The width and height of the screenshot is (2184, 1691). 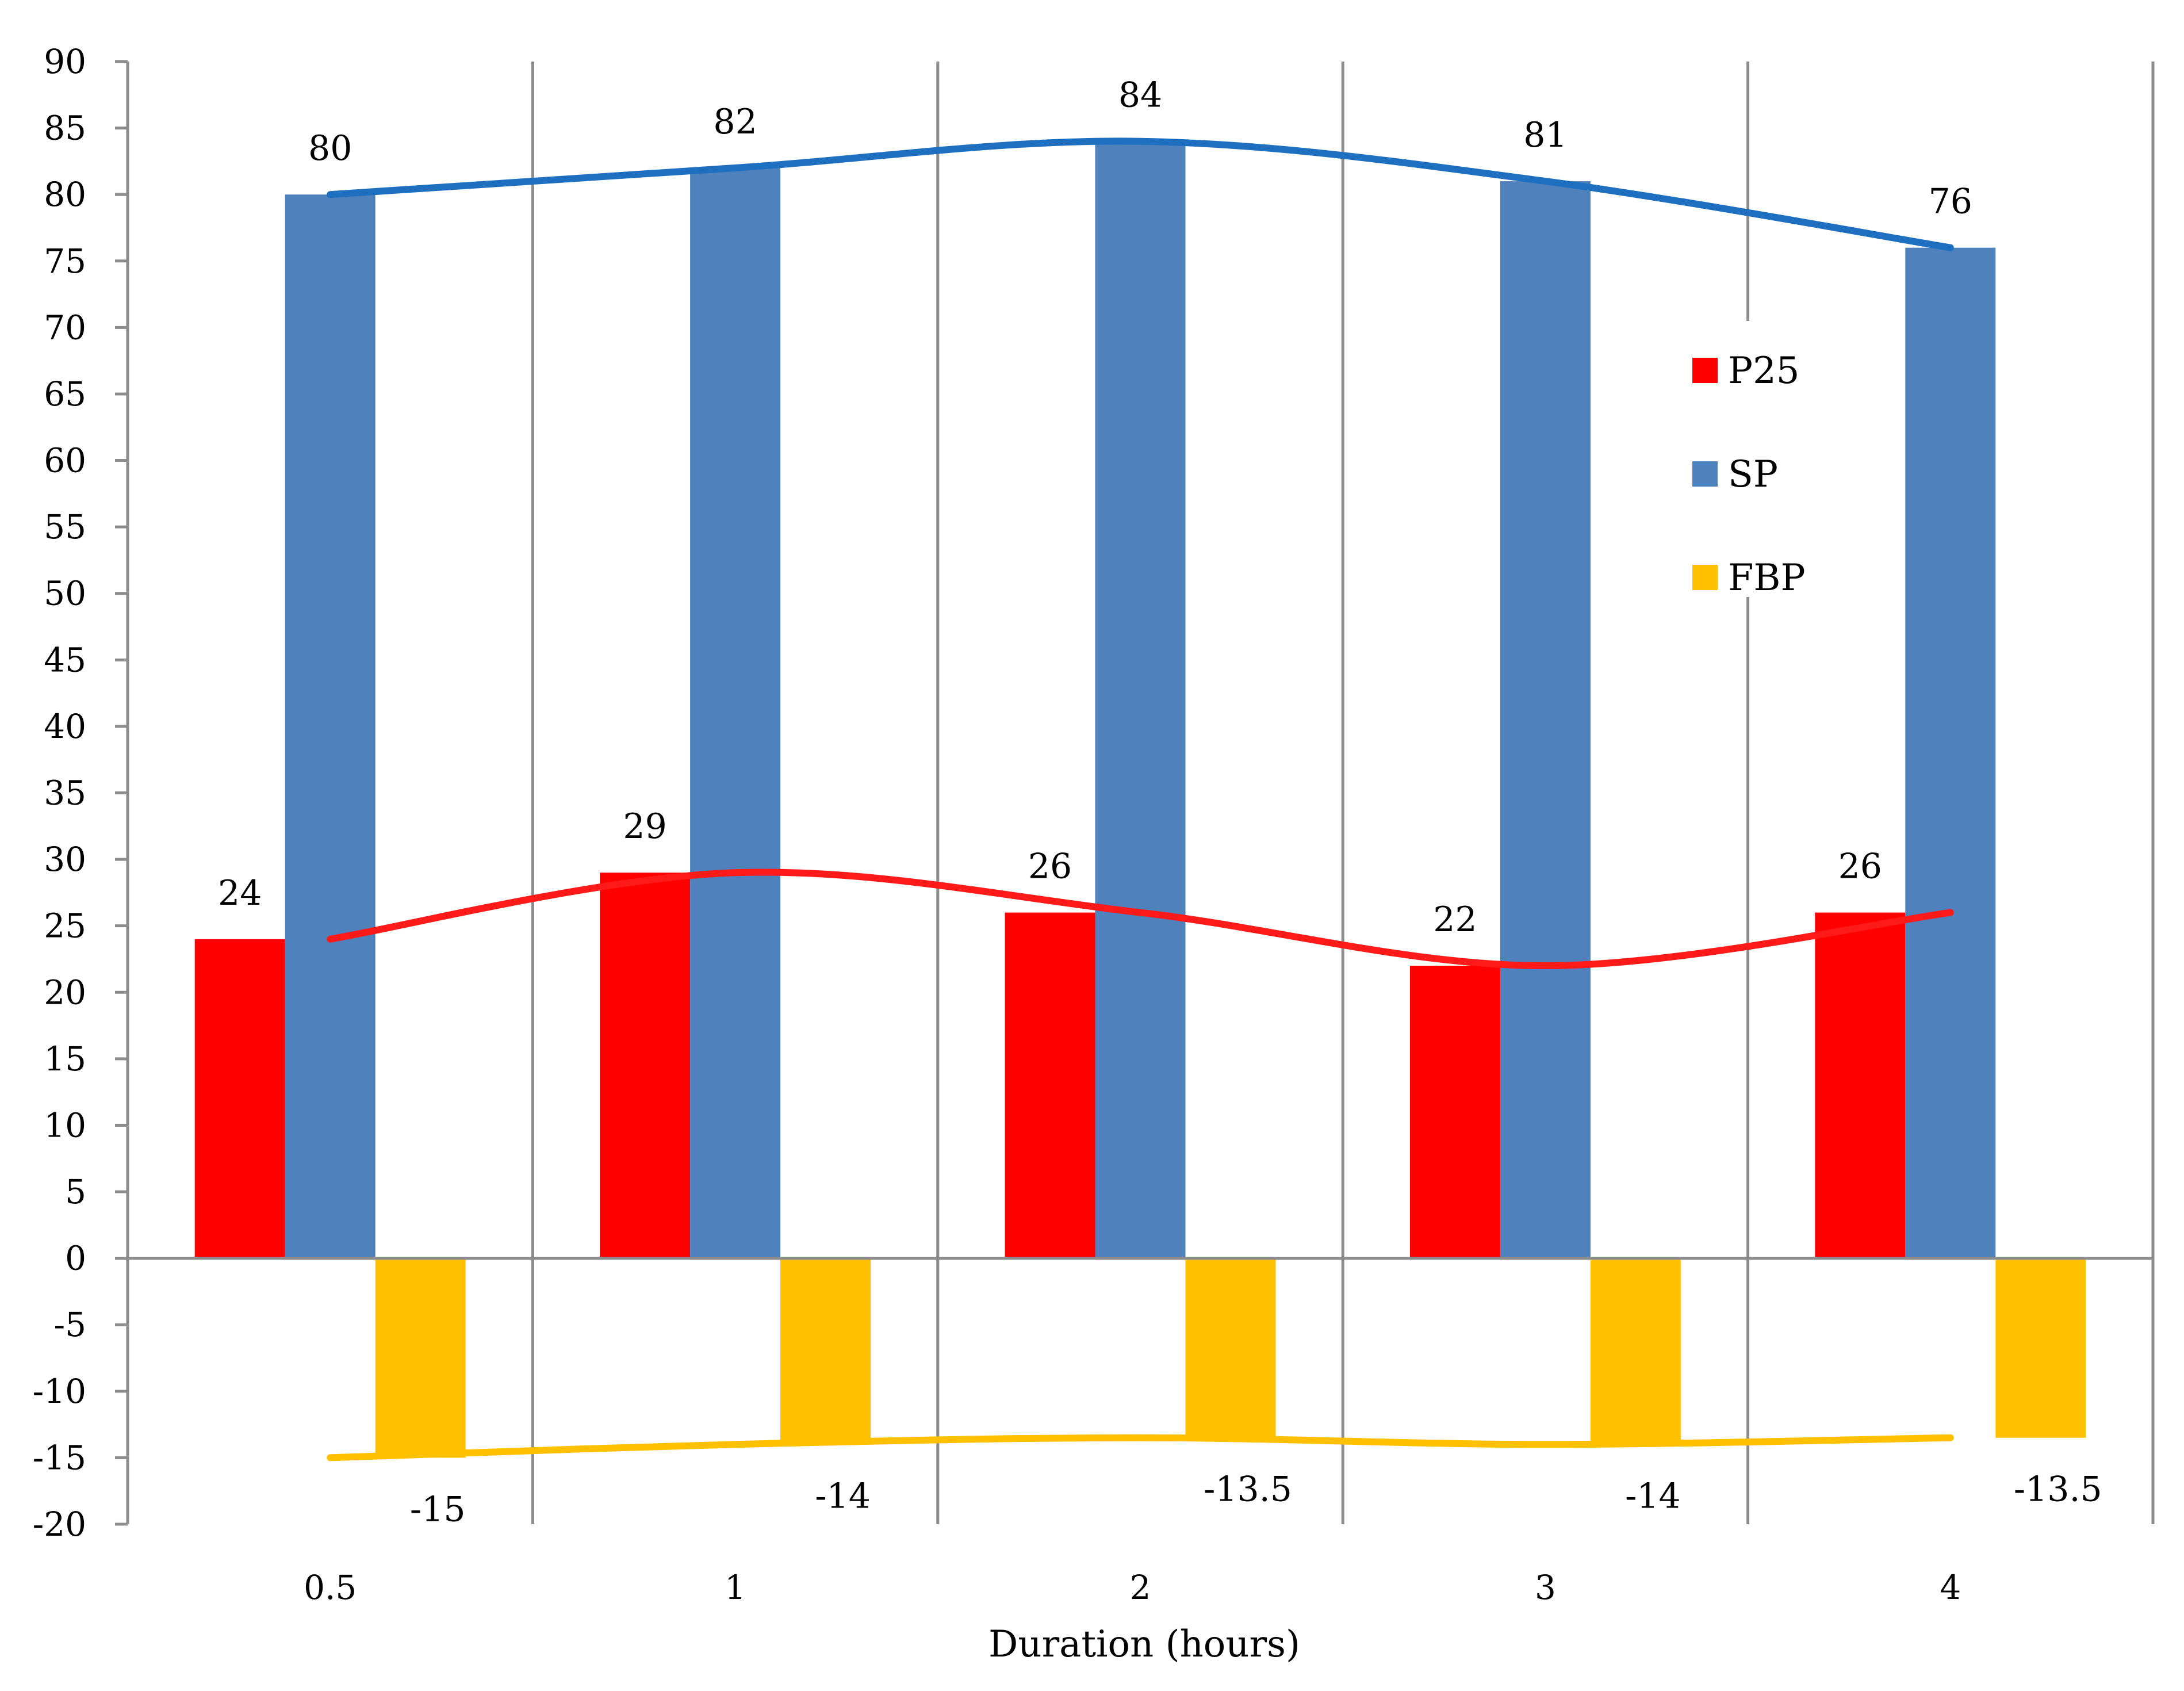 What do you see at coordinates (1140, 1448) in the screenshot?
I see `trend-line-fbp` at bounding box center [1140, 1448].